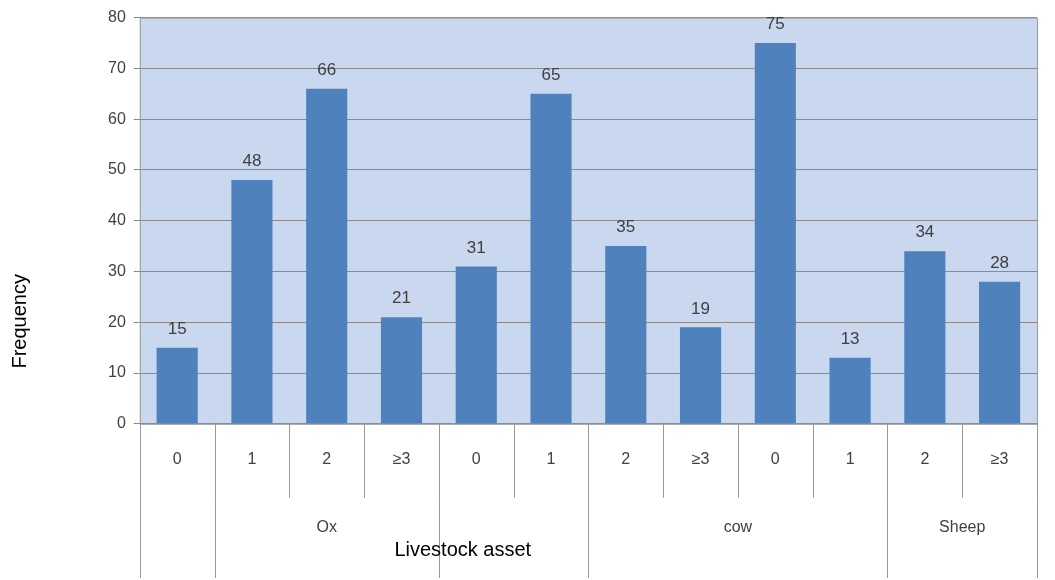  What do you see at coordinates (850, 338) in the screenshot?
I see `data-label: 13` at bounding box center [850, 338].